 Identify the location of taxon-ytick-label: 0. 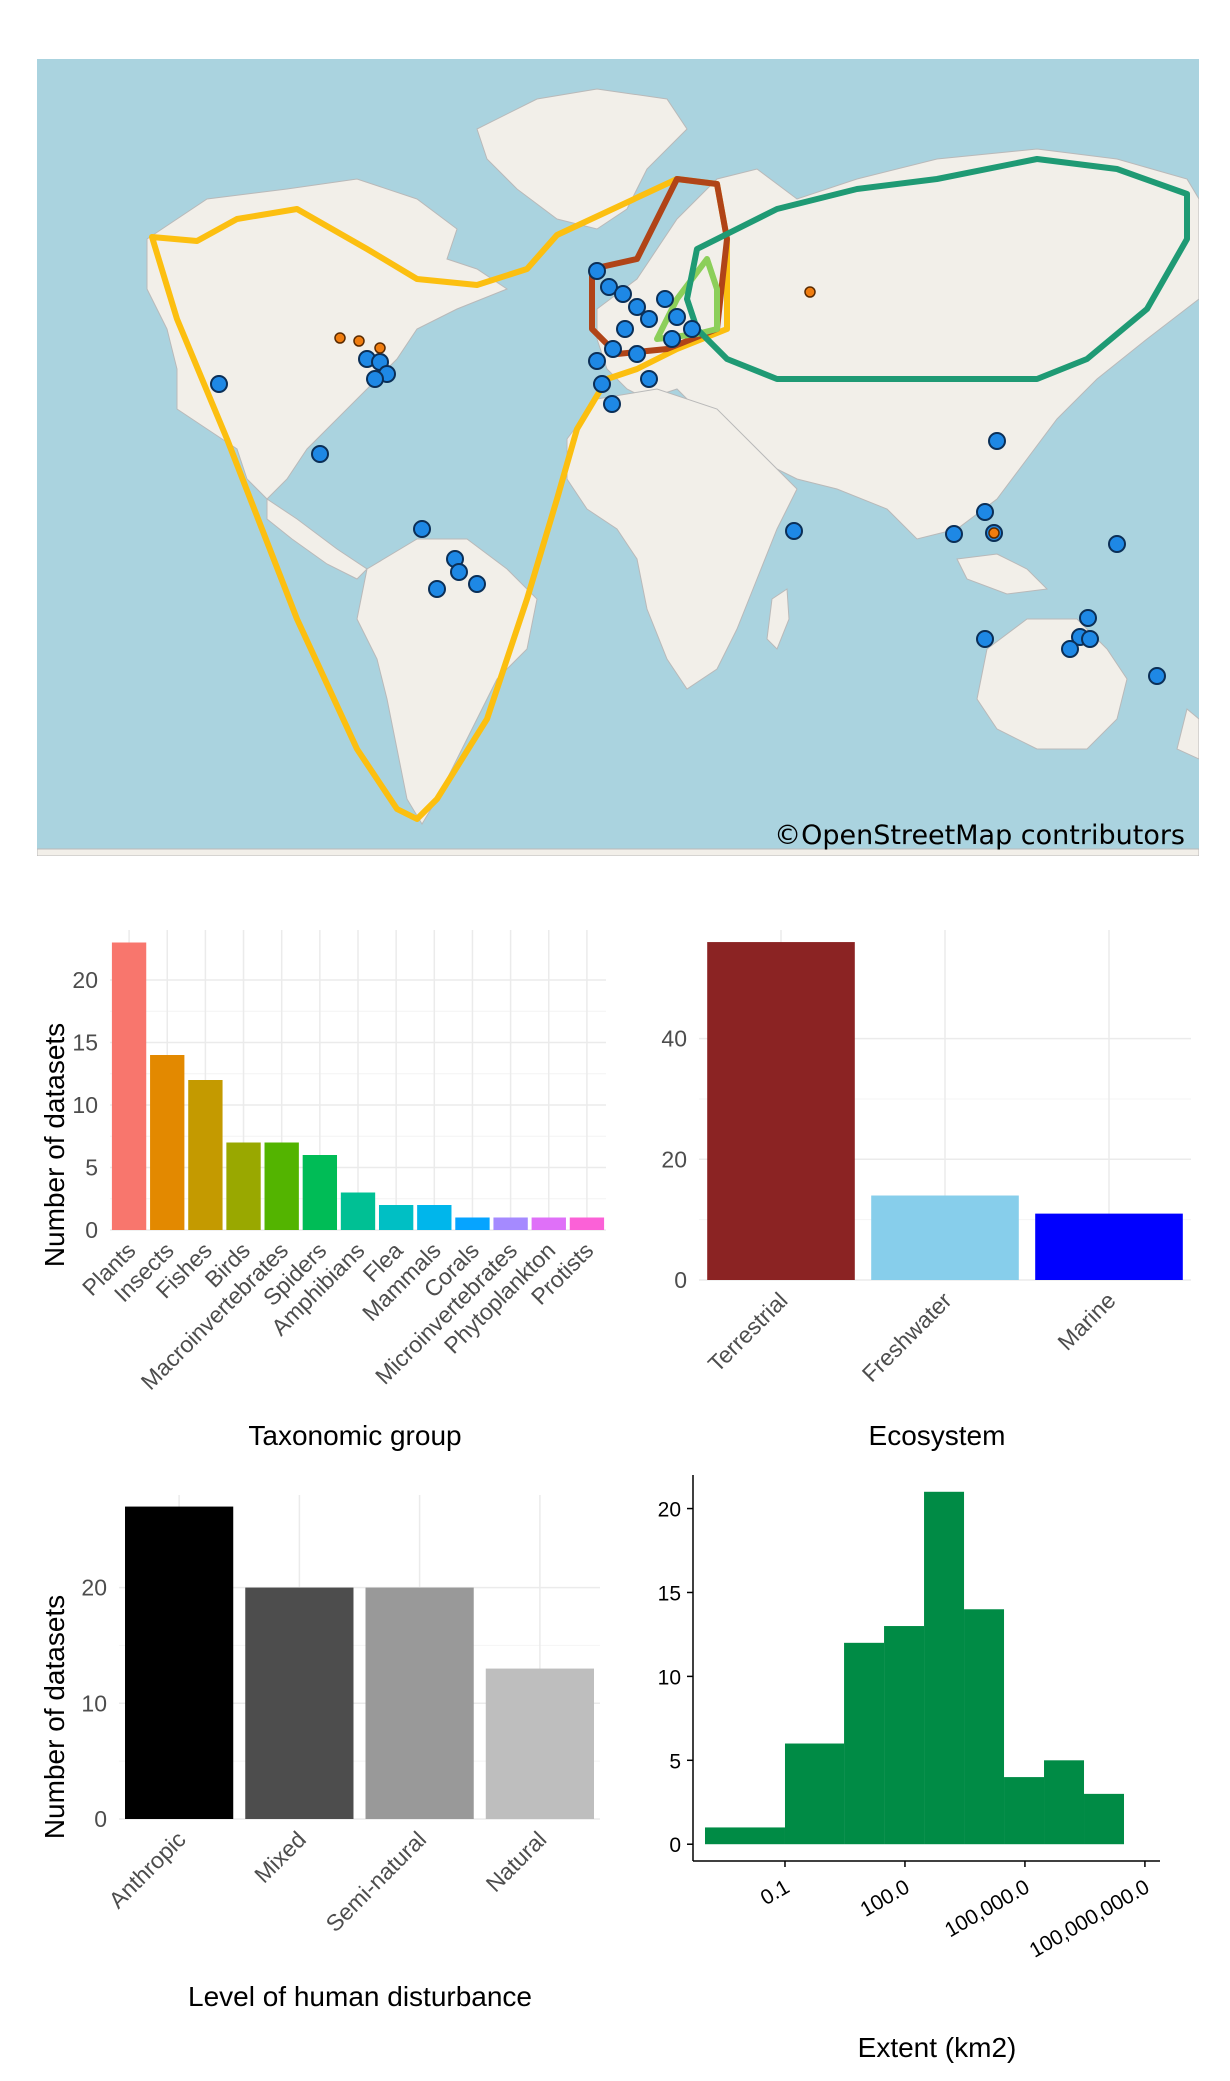
(91, 1230).